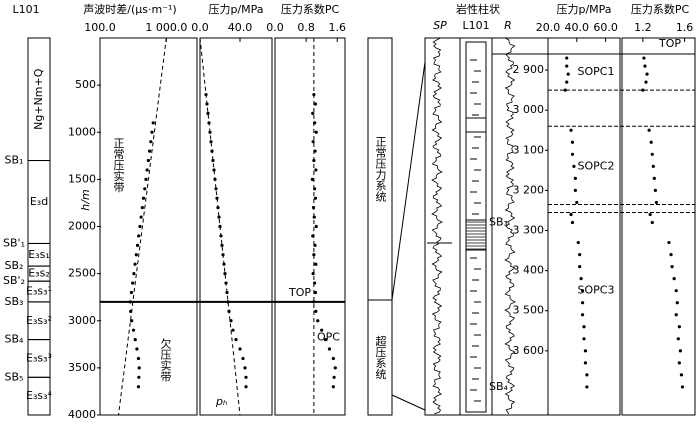 The image size is (699, 425). What do you see at coordinates (529, 149) in the screenshot?
I see `depth-tick-label: 3 100` at bounding box center [529, 149].